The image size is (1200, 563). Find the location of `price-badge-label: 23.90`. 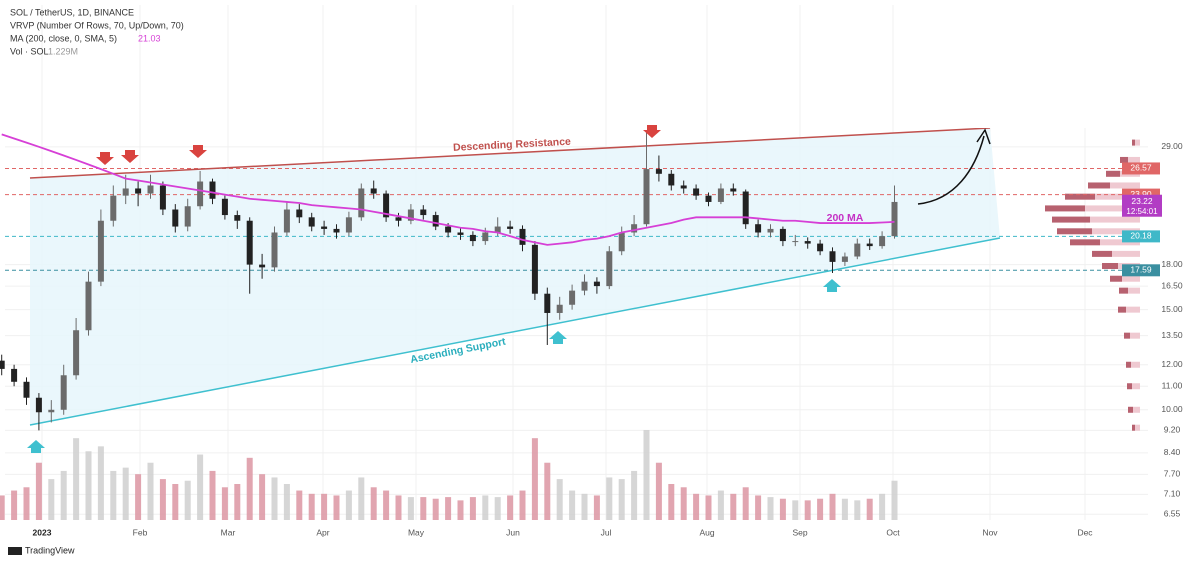

price-badge-label: 23.90 is located at coordinates (1141, 194).